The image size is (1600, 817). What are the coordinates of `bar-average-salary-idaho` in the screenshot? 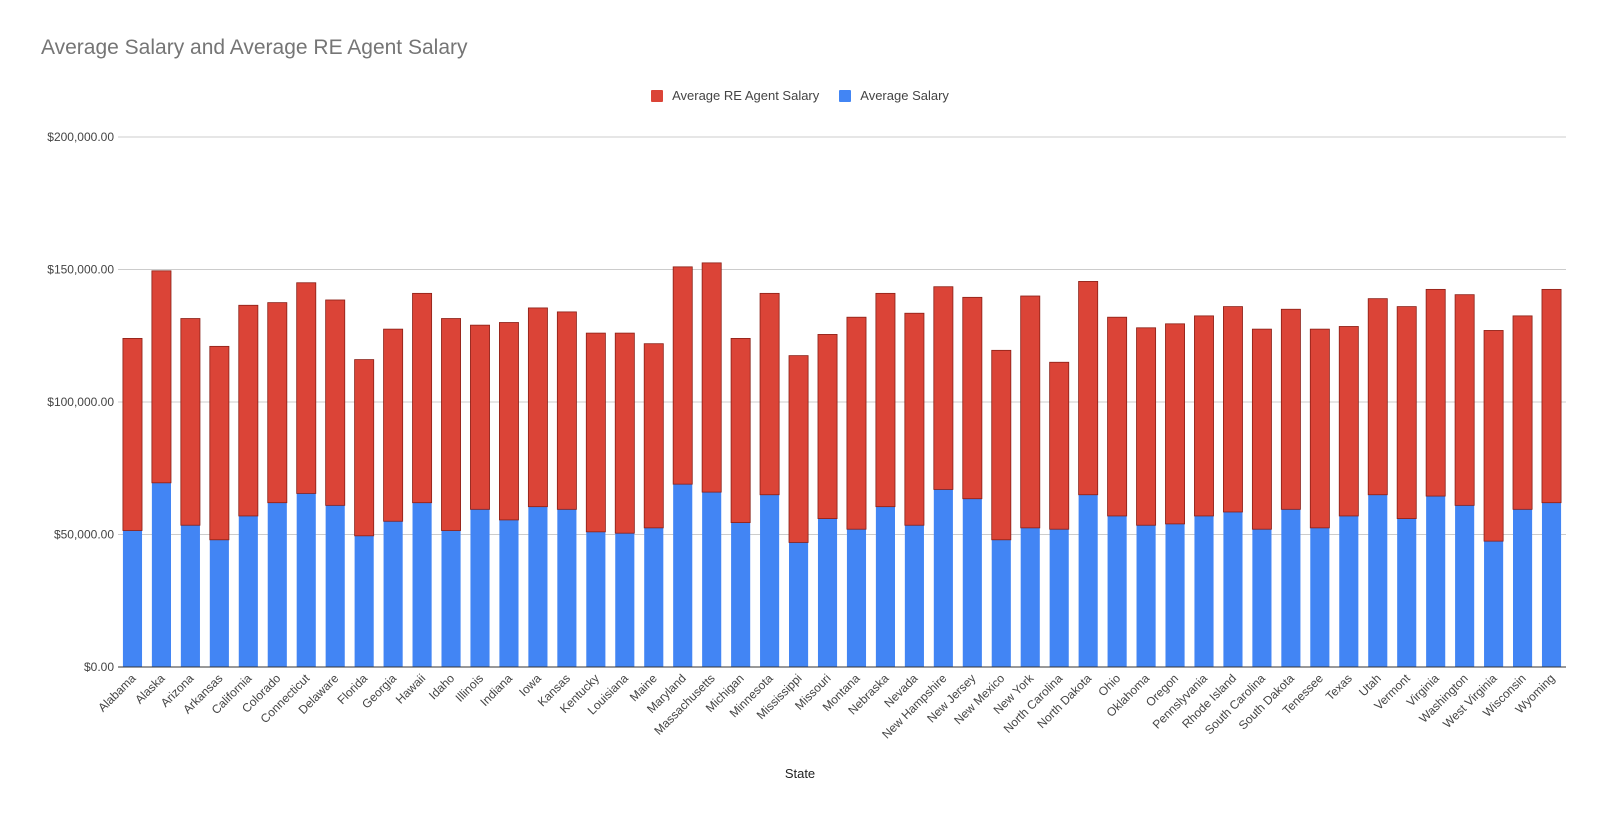 It's located at (451, 598).